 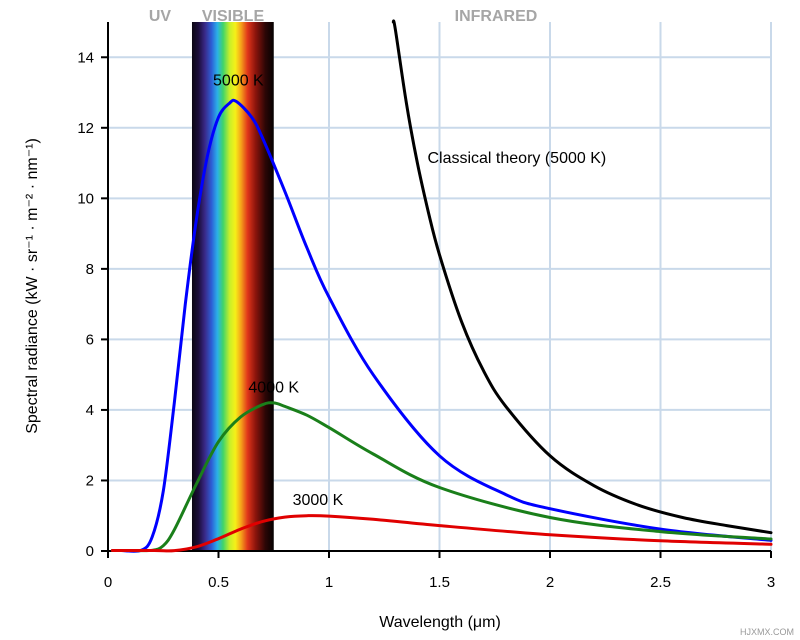 What do you see at coordinates (90, 410) in the screenshot?
I see `y-tick-label: 4` at bounding box center [90, 410].